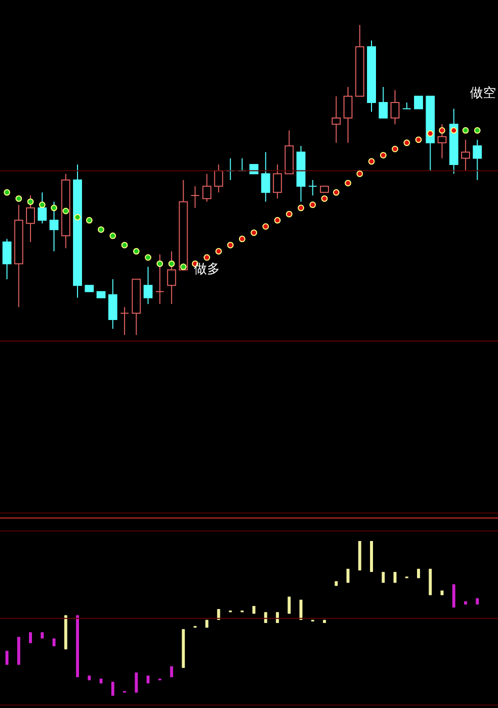 Image resolution: width=498 pixels, height=708 pixels. Describe the element at coordinates (207, 269) in the screenshot. I see `annotation: 做多` at that location.